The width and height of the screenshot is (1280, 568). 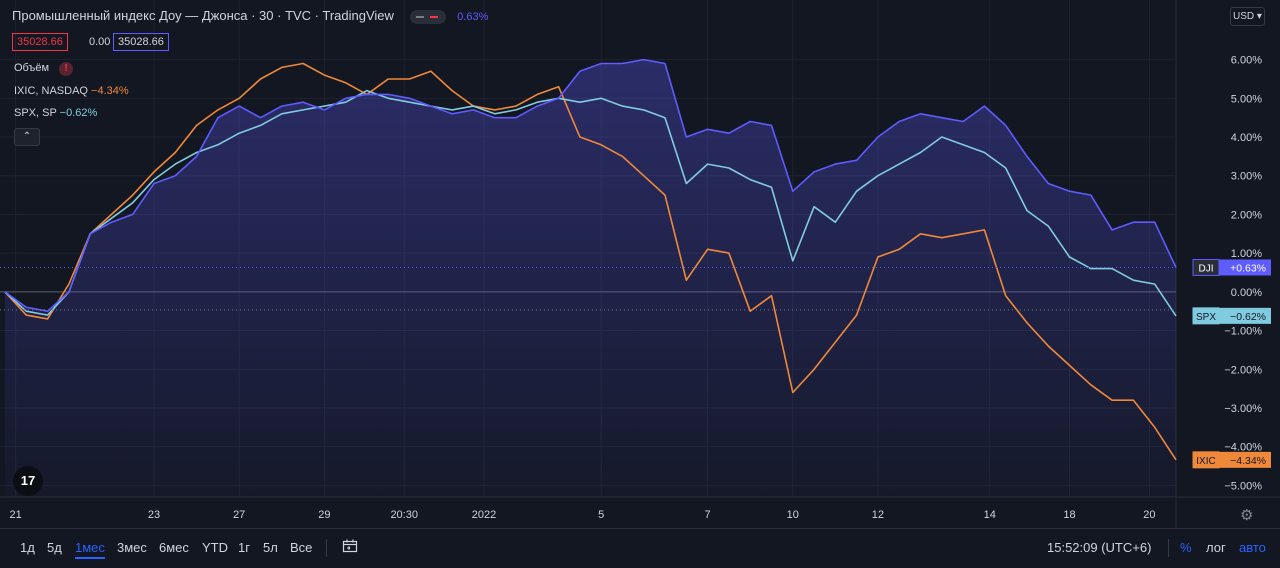 I want to click on timeframe-ytd: YTD, so click(x=215, y=547).